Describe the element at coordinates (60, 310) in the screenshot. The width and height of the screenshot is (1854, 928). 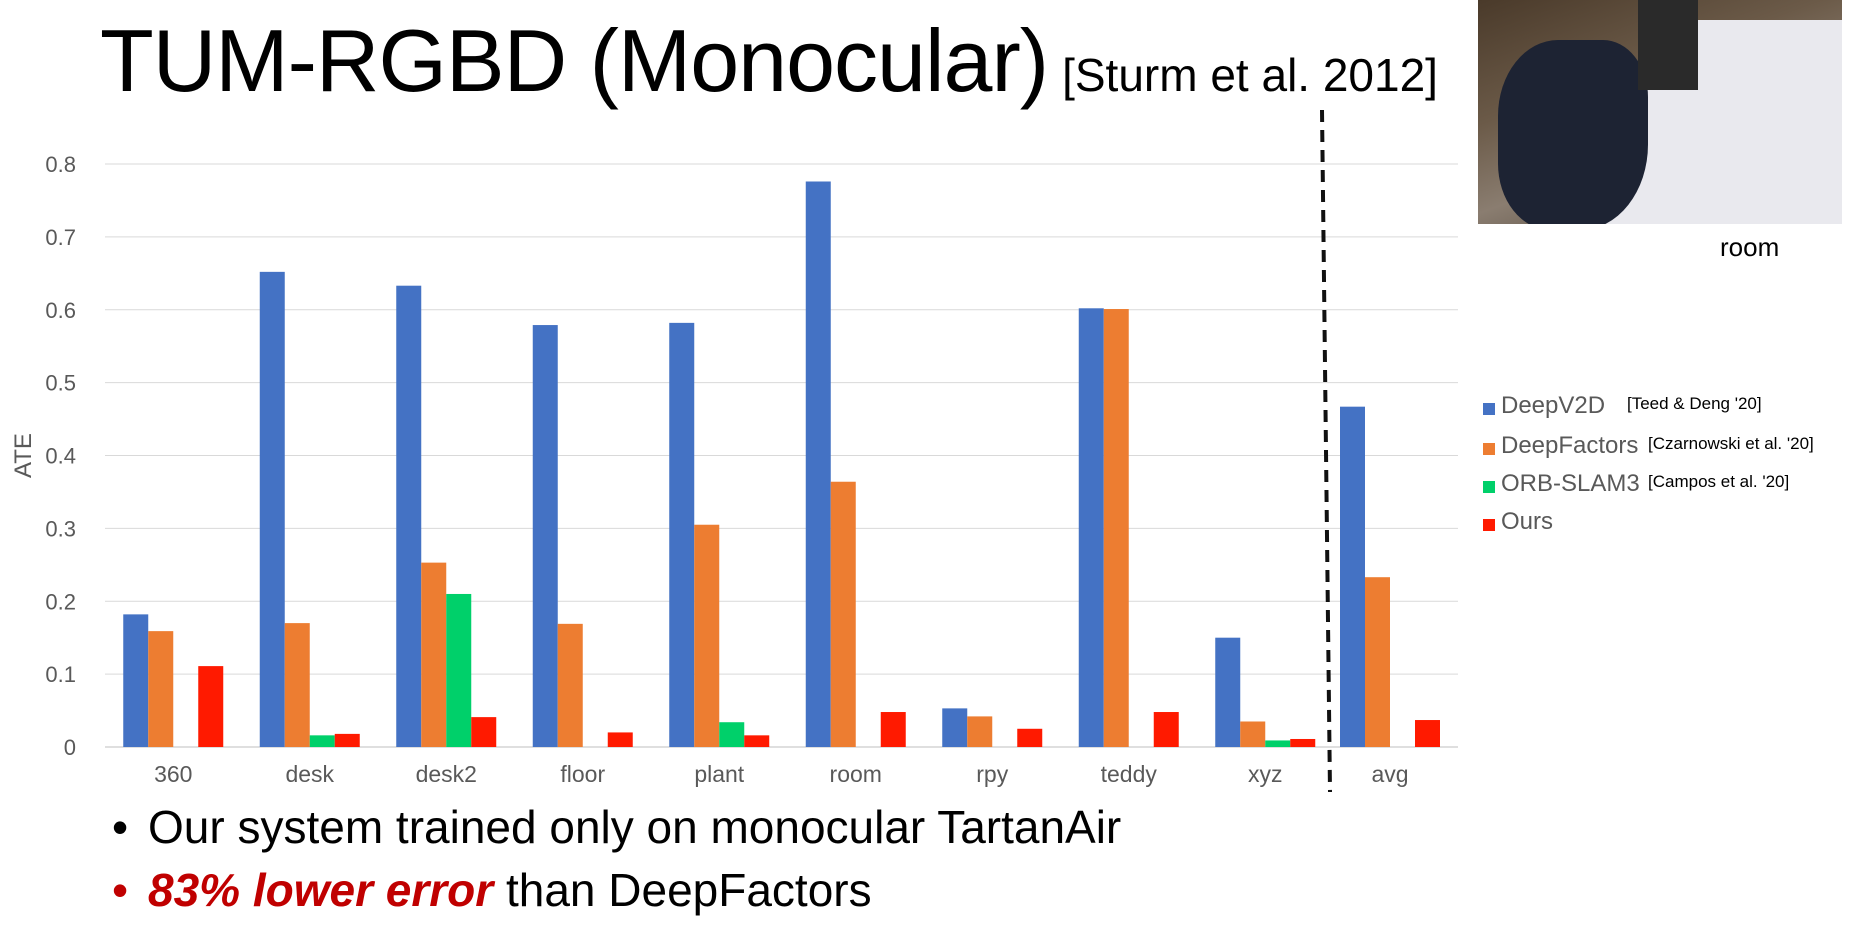
I see `y-tick-label: 0.6` at that location.